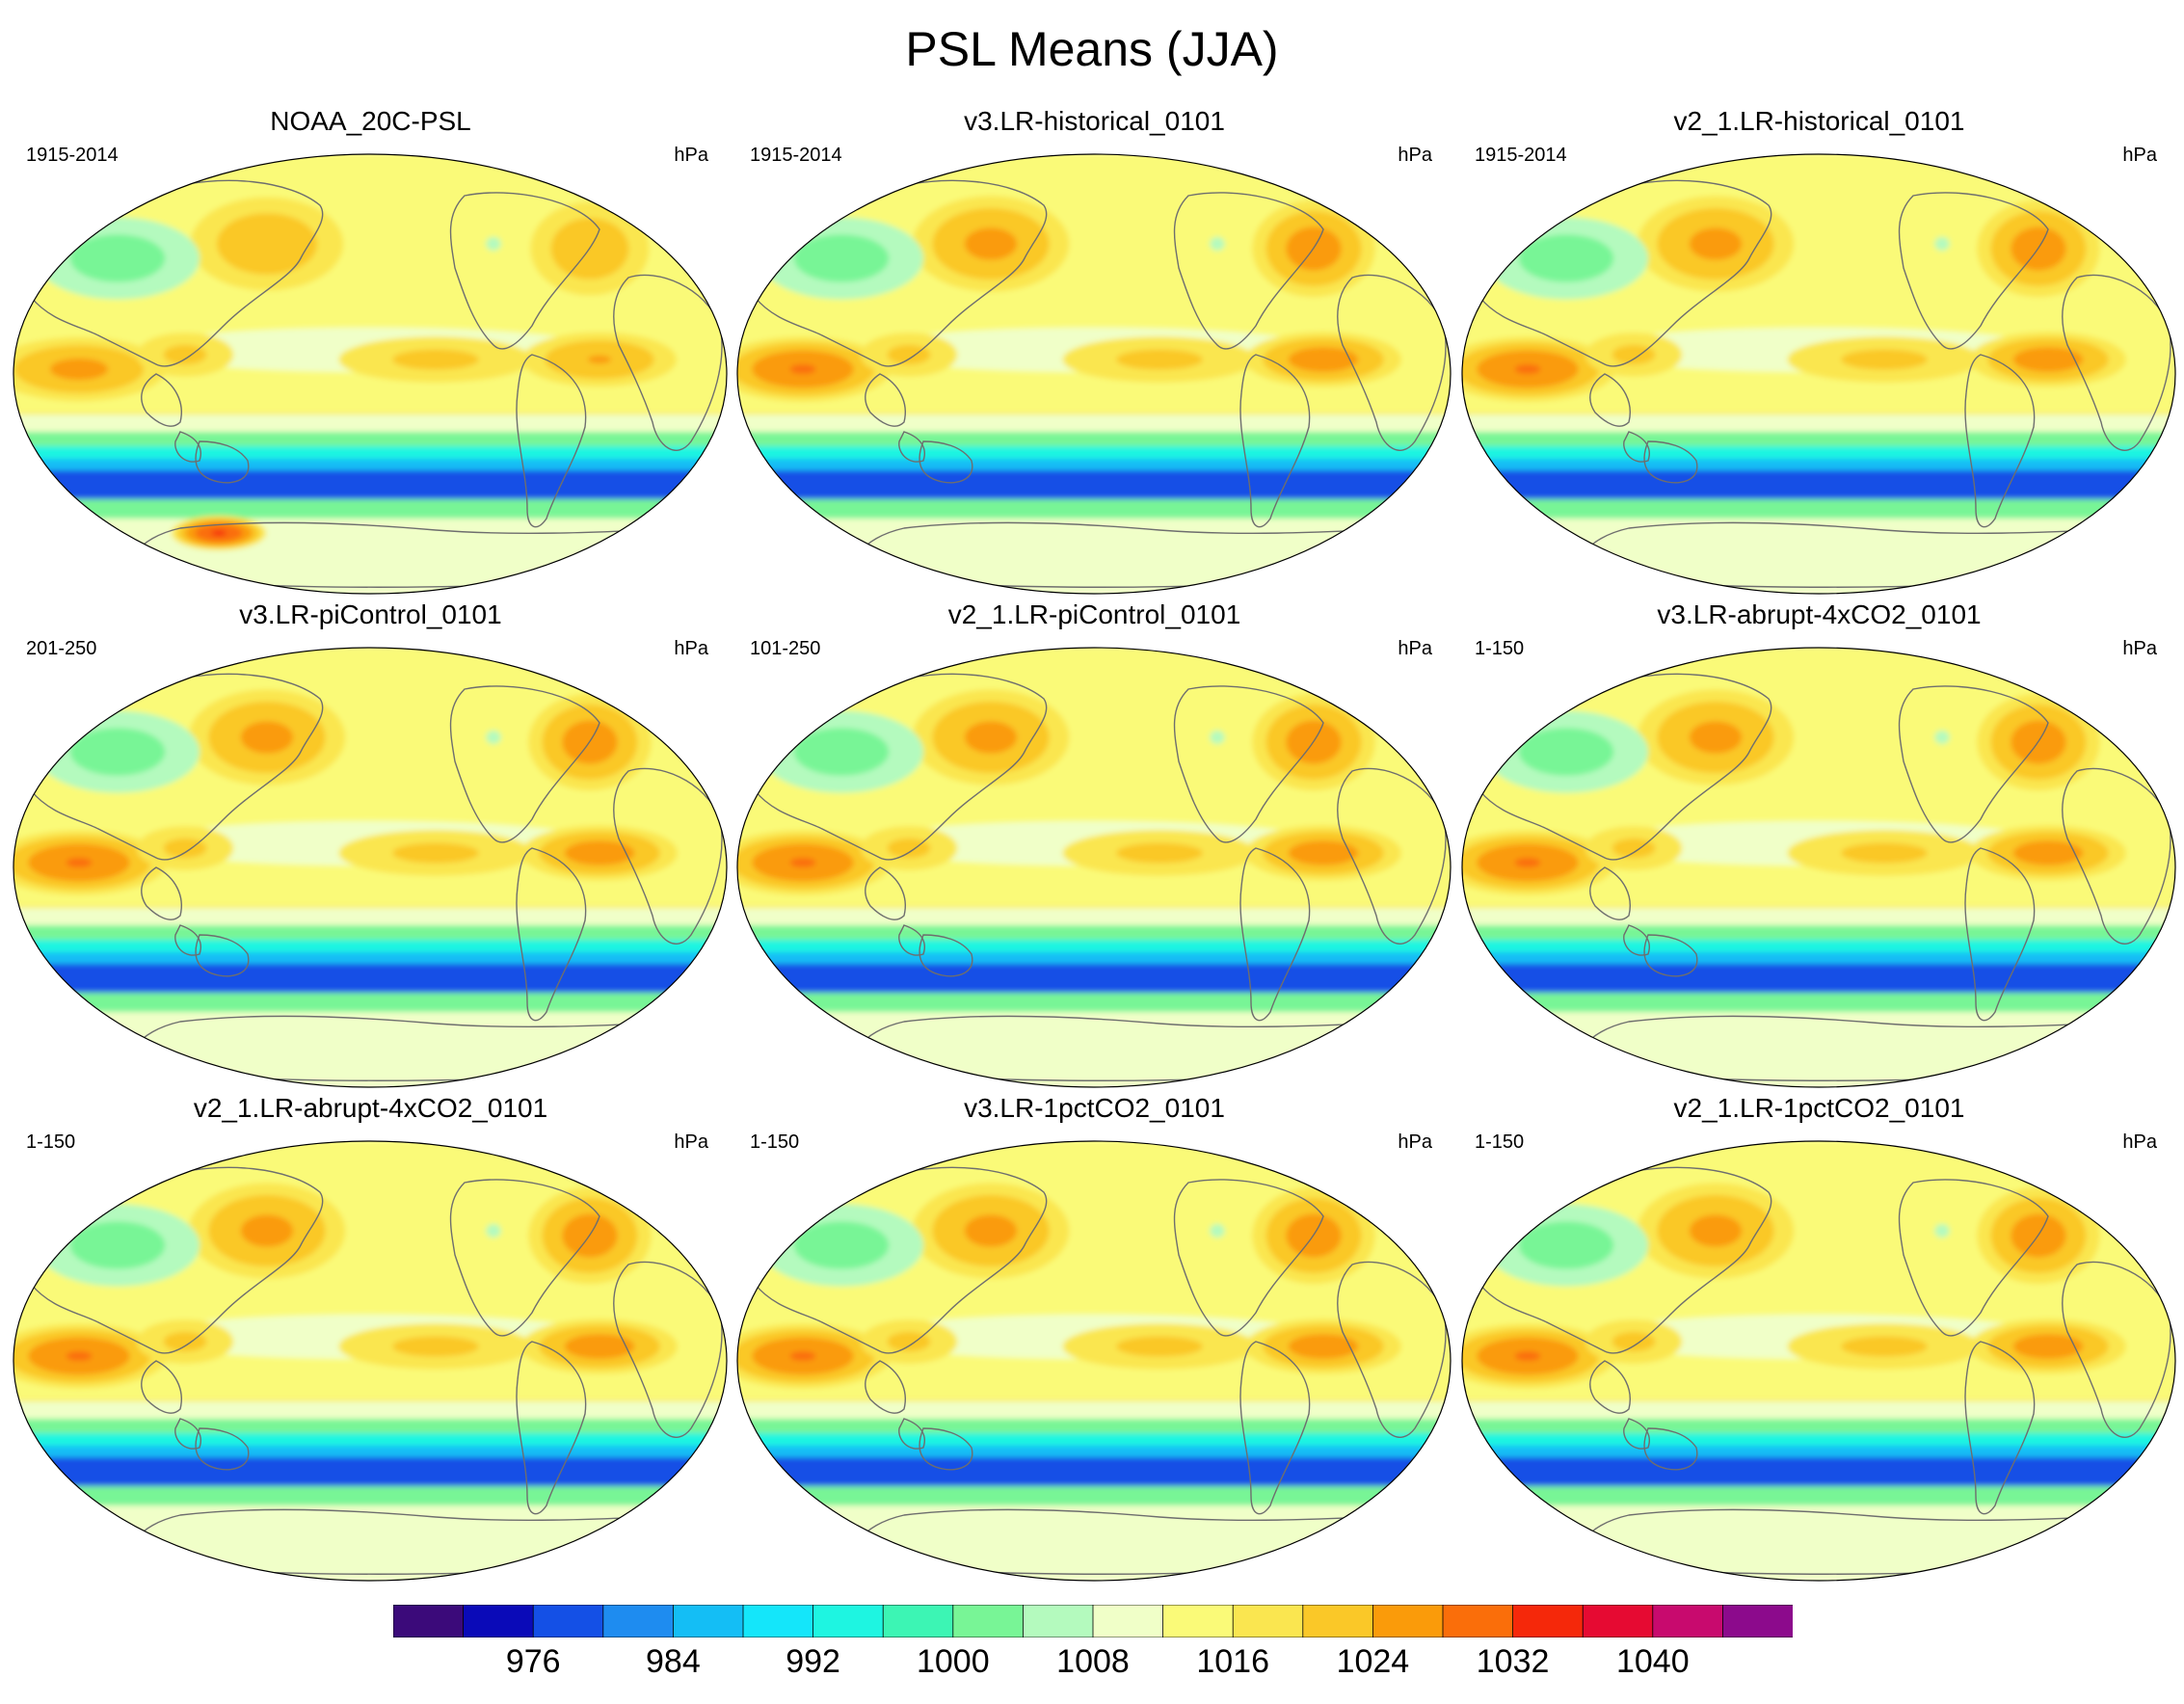 Image resolution: width=2184 pixels, height=1704 pixels. Describe the element at coordinates (1094, 614) in the screenshot. I see `panel-title: v2_1.LR-piControl_0101` at that location.